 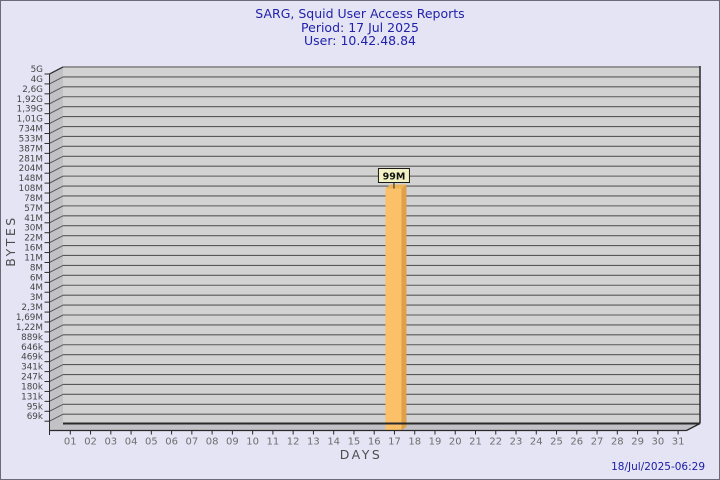 What do you see at coordinates (374, 442) in the screenshot?
I see `x-axis-tick-label: 16` at bounding box center [374, 442].